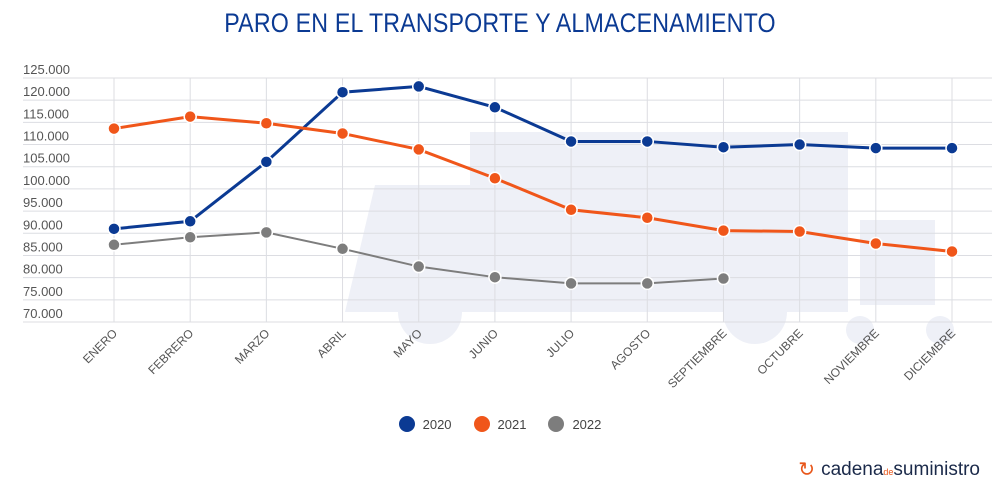 The image size is (1000, 500). I want to click on x-tick-label: JUNIO, so click(483, 343).